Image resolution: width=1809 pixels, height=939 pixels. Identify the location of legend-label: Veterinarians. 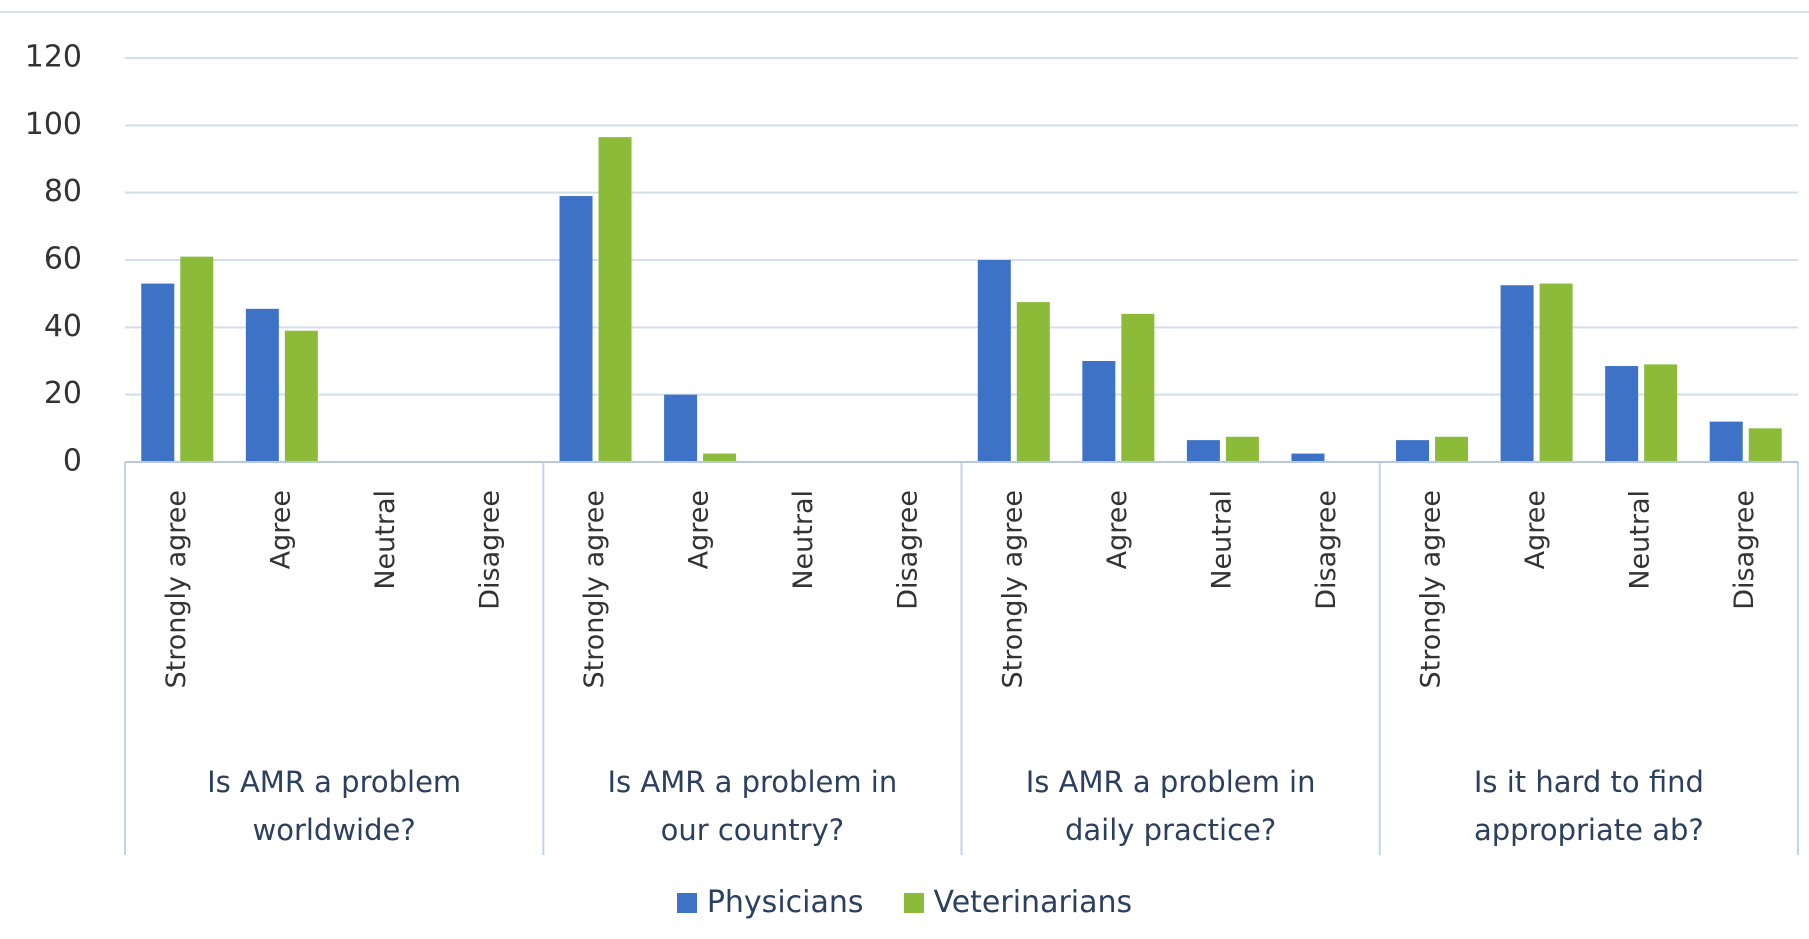
(1033, 902).